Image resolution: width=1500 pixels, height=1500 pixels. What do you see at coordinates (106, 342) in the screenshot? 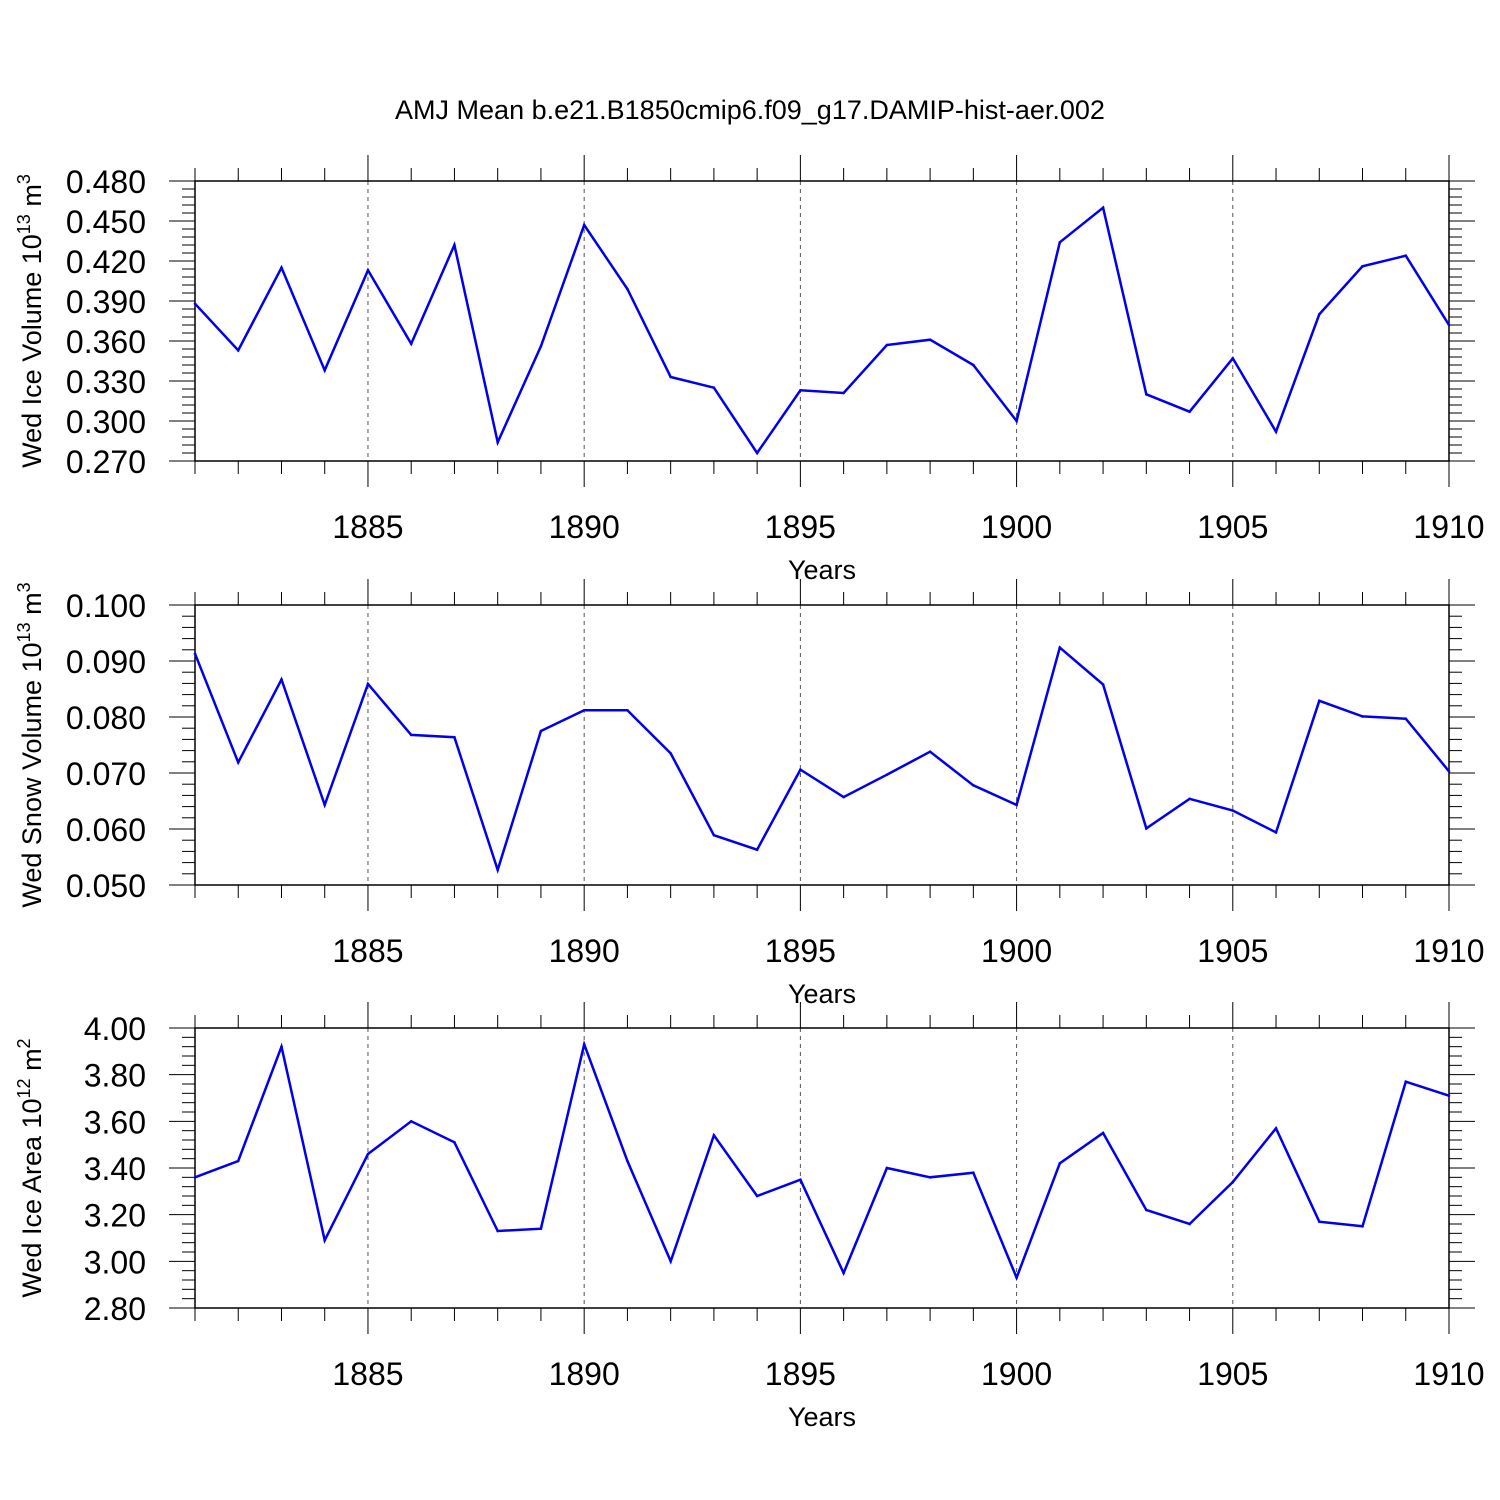
I see `y-tick-label: 0.360` at bounding box center [106, 342].